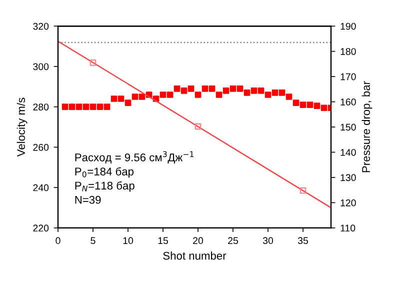 This screenshot has height=281, width=400. Describe the element at coordinates (88, 200) in the screenshot. I see `annotation: N=39` at that location.